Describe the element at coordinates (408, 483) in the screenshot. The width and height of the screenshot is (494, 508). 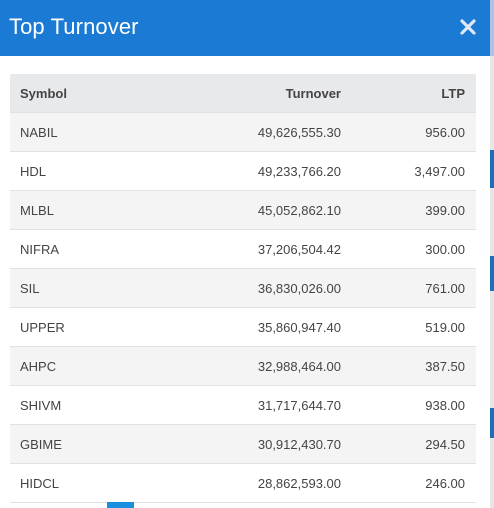
I see `cell-ltp: 246.00` at that location.